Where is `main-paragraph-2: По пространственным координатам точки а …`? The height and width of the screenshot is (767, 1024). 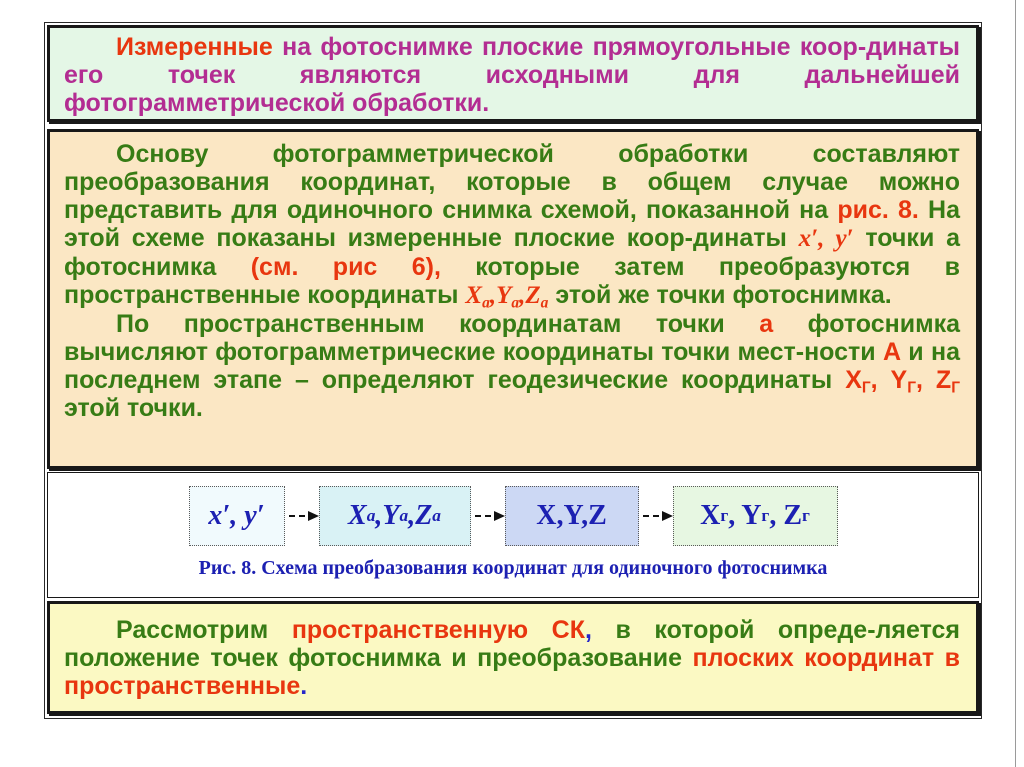 main-paragraph-2: По пространственным координатам точки а … is located at coordinates (512, 366).